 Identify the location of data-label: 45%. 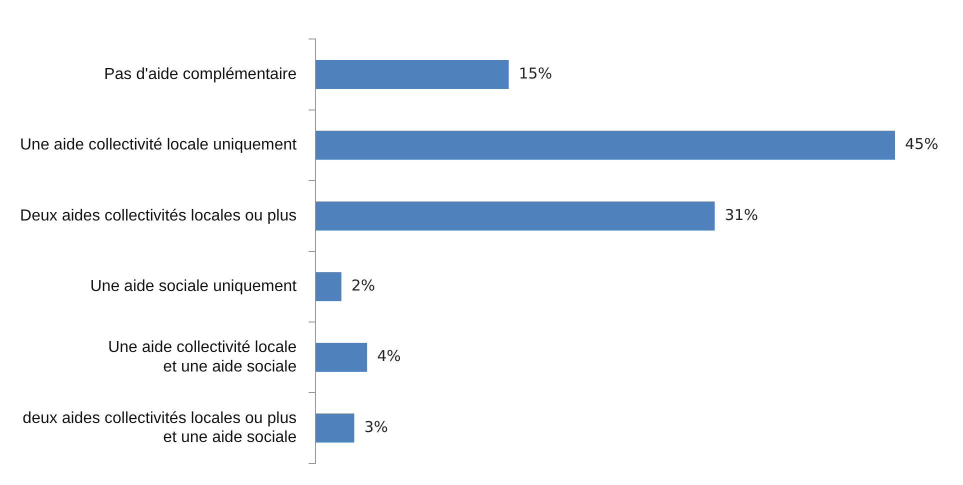
(921, 144).